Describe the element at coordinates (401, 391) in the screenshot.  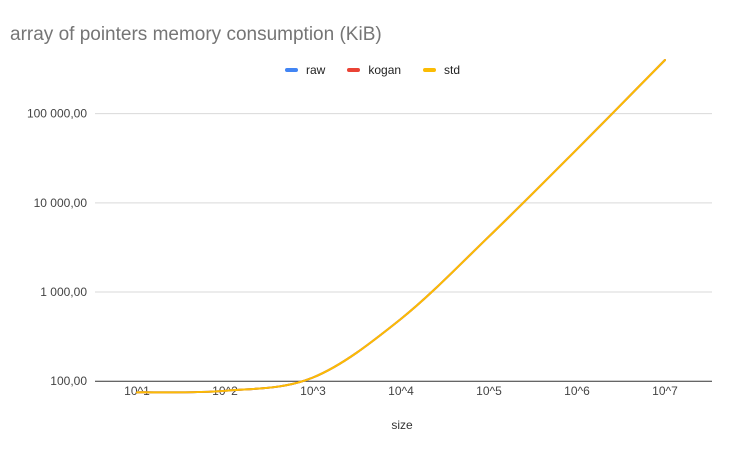
I see `x-tick-label: 10^4` at that location.